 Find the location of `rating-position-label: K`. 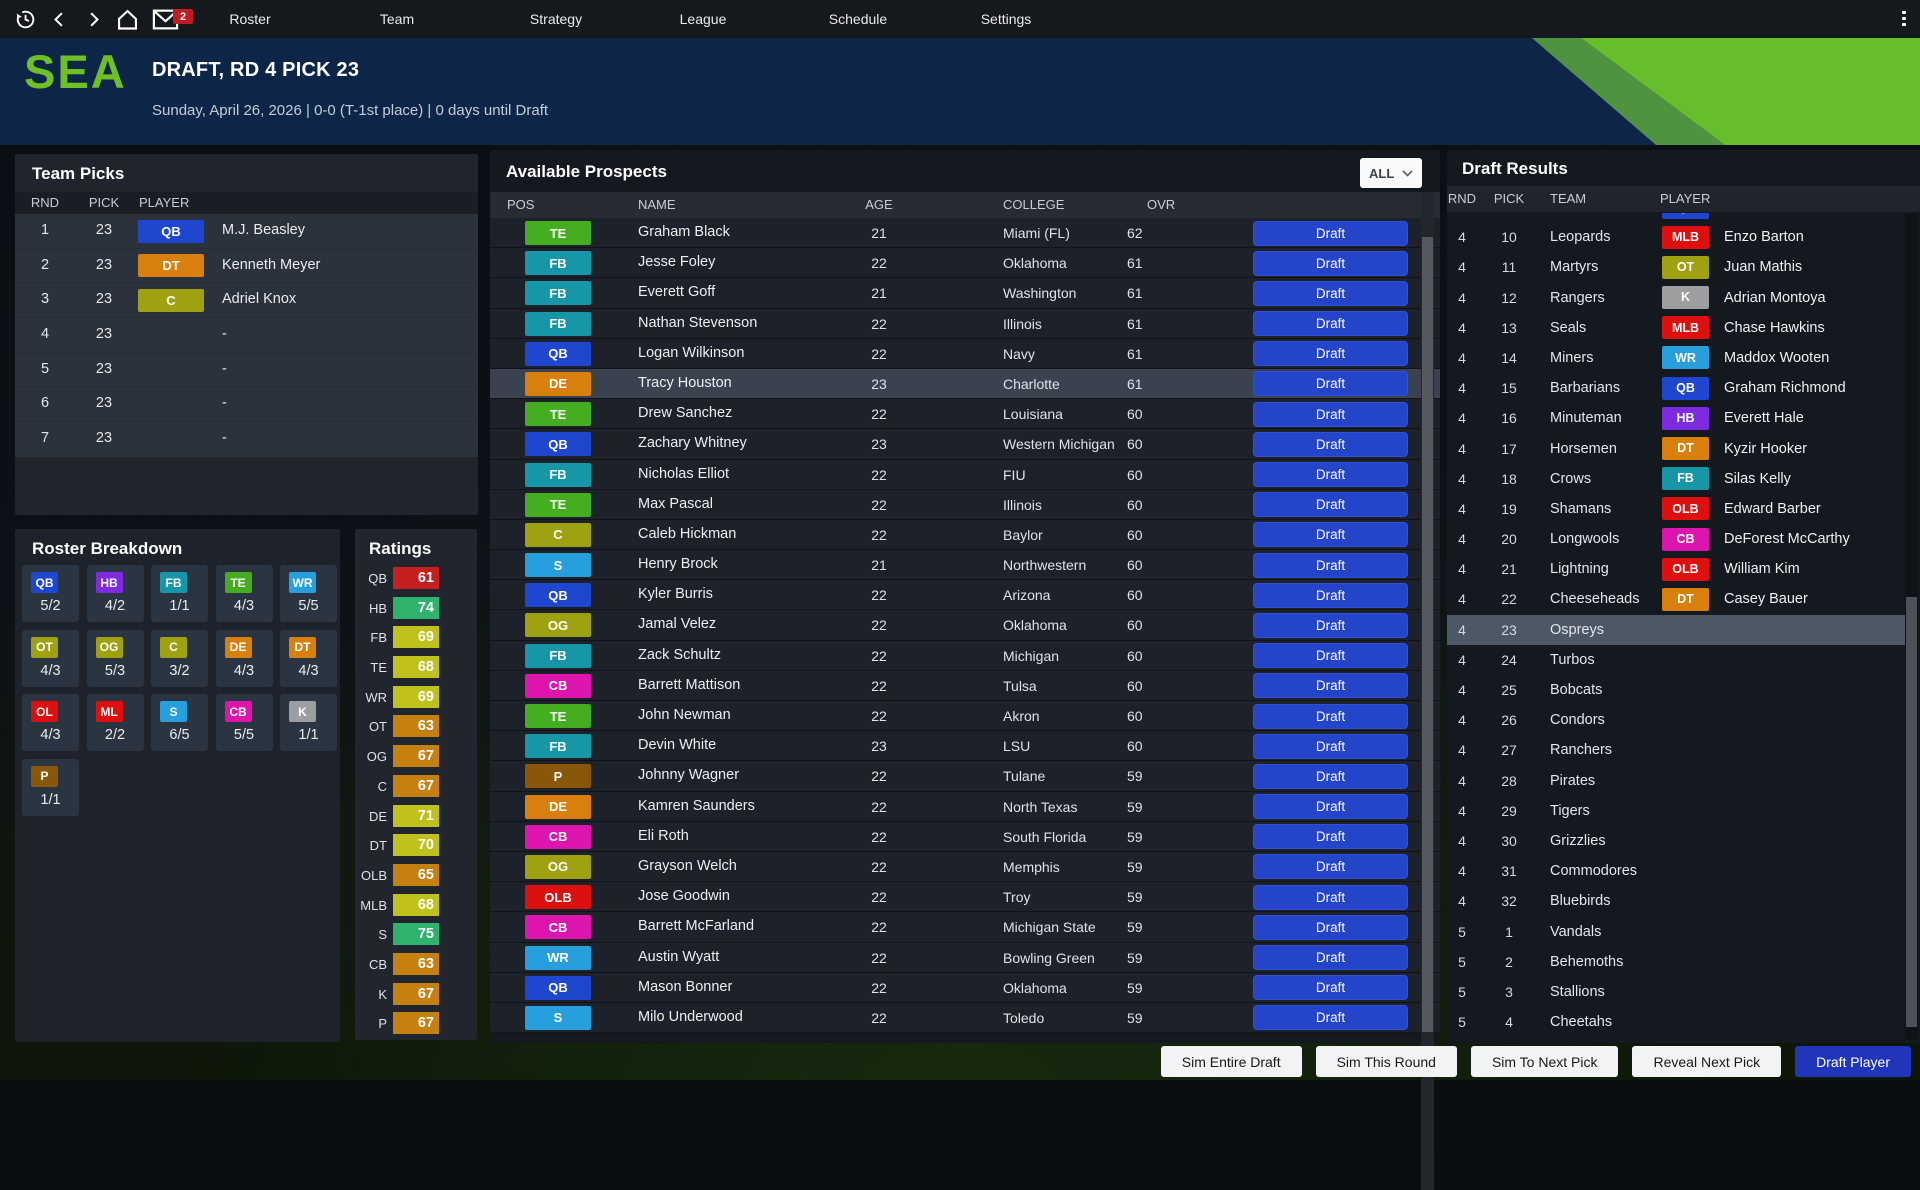

rating-position-label: K is located at coordinates (382, 994).